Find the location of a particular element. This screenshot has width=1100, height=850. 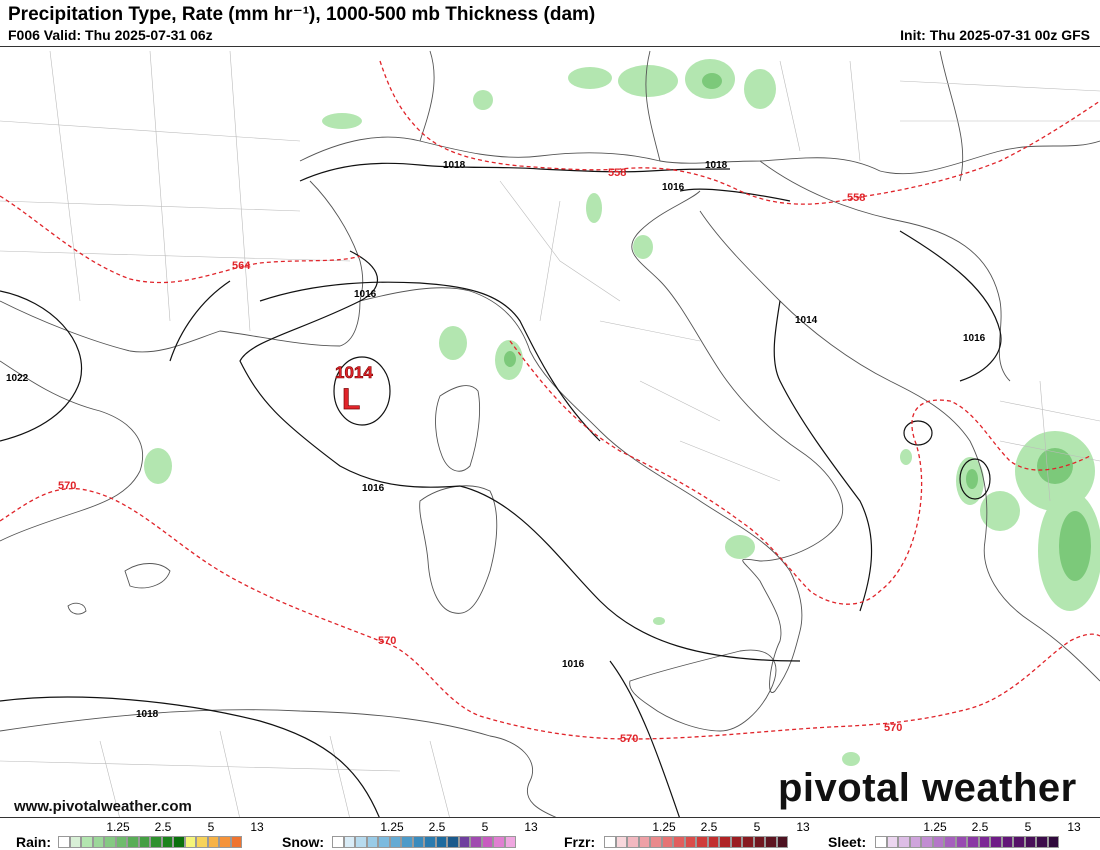

legend-frzr: Frzr: 1.25 2.5 5 13 is located at coordinates (690, 834).